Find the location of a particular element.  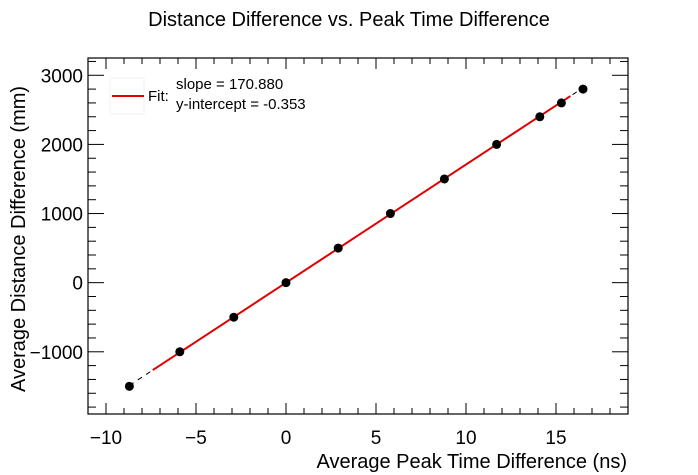

x-tick-label: 0 is located at coordinates (286, 438).